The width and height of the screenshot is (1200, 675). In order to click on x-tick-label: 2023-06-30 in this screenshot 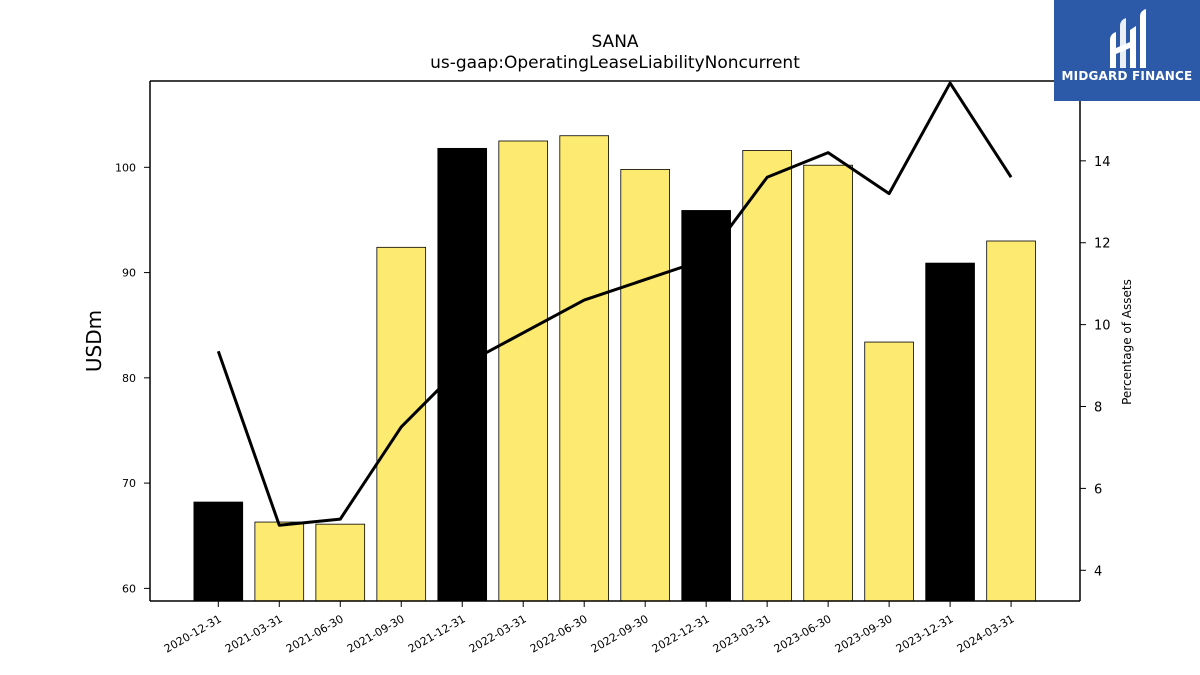, I will do `click(803, 633)`.